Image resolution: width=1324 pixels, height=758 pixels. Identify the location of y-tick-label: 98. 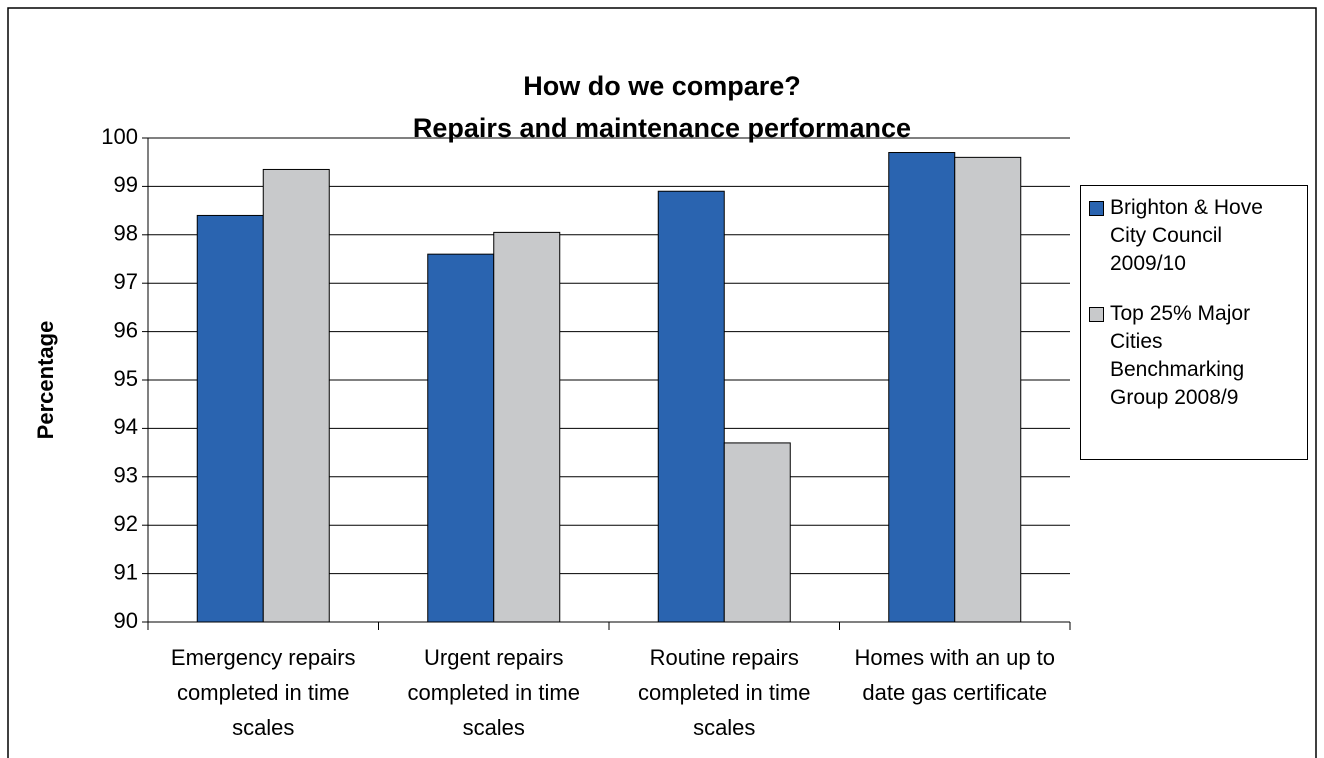
(126, 233).